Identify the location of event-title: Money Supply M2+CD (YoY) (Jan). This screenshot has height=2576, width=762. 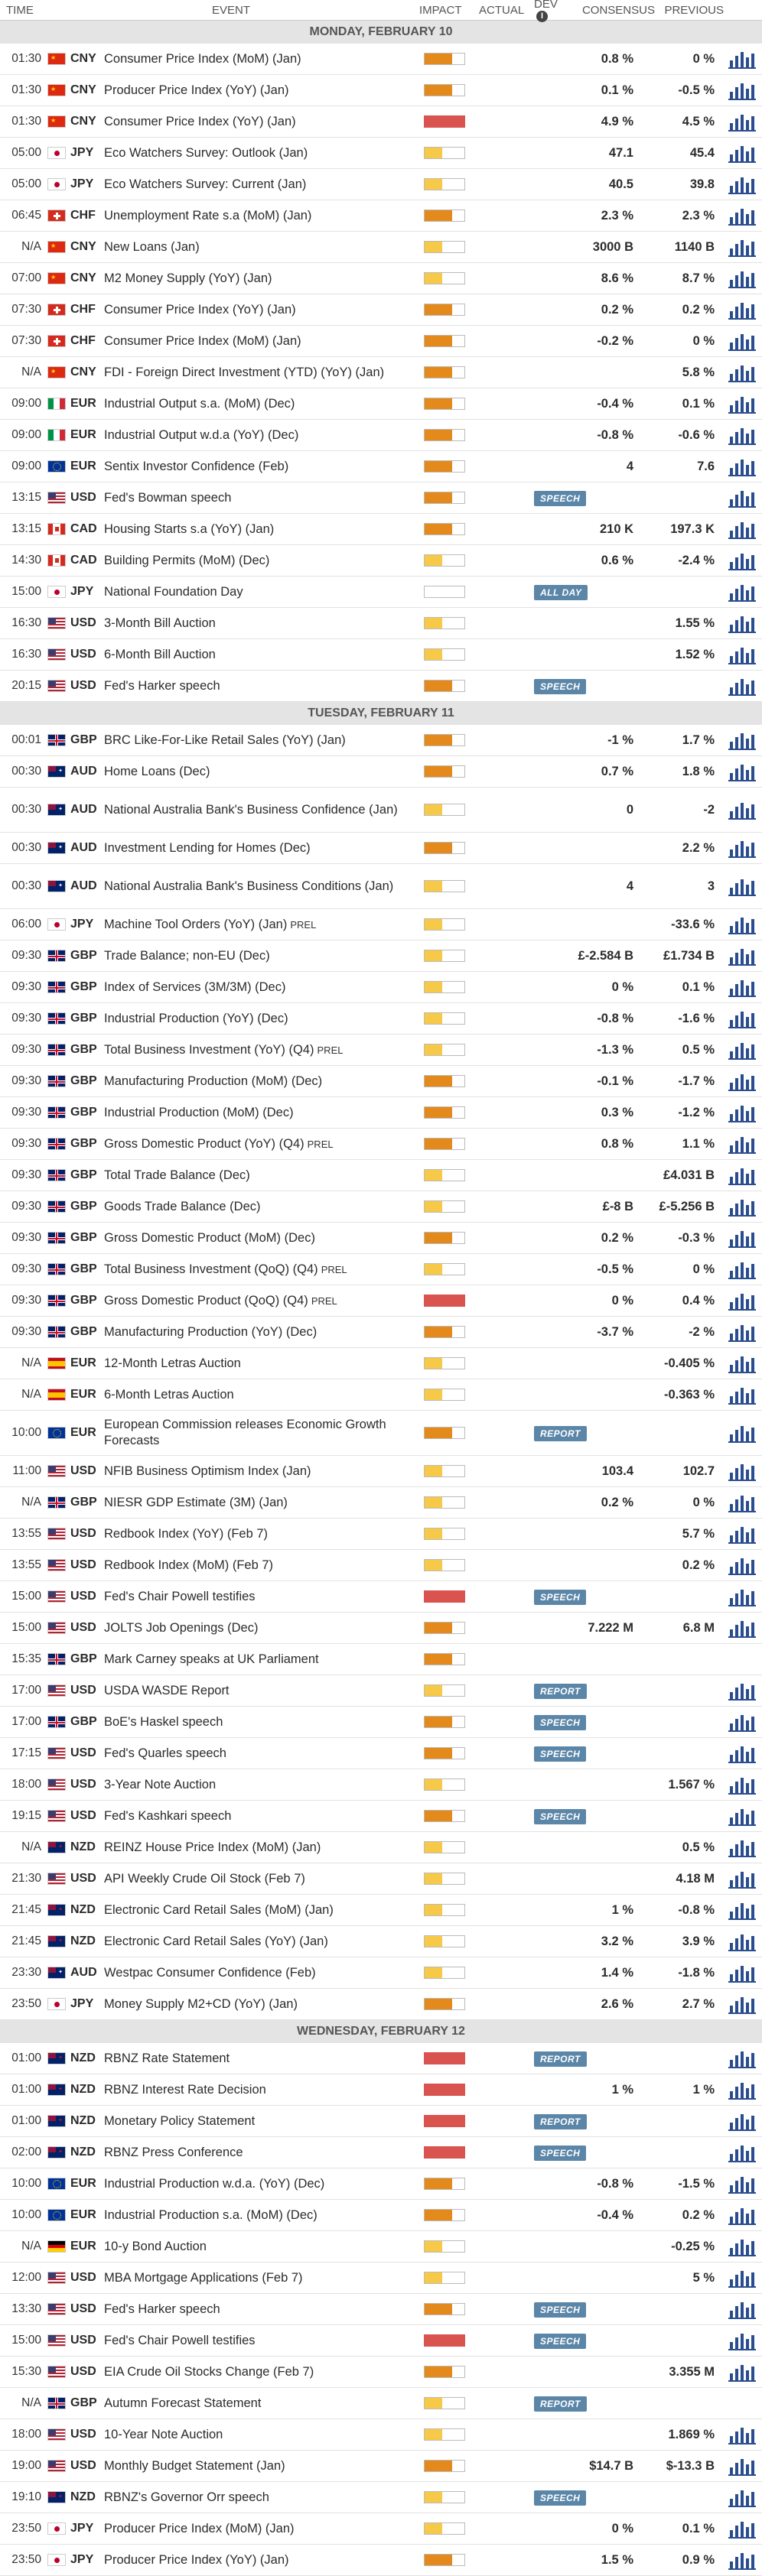
(258, 2004).